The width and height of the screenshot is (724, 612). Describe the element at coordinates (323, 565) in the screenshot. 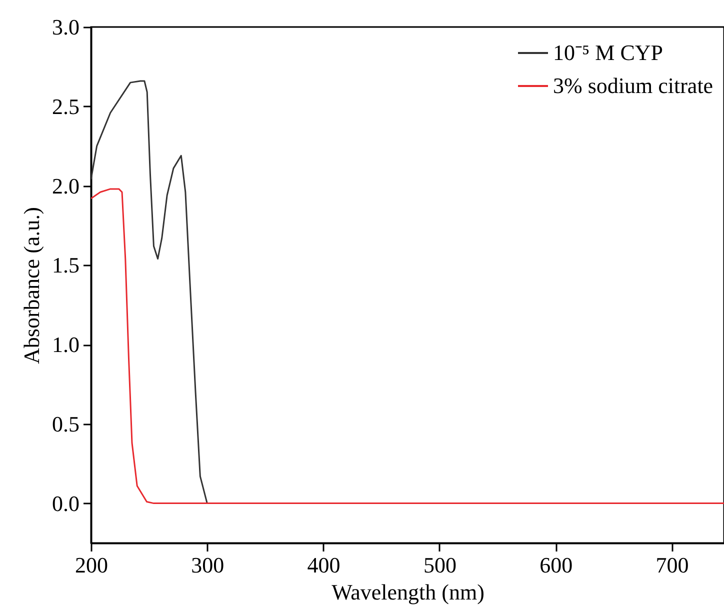

I see `x-tick-label: 400` at that location.